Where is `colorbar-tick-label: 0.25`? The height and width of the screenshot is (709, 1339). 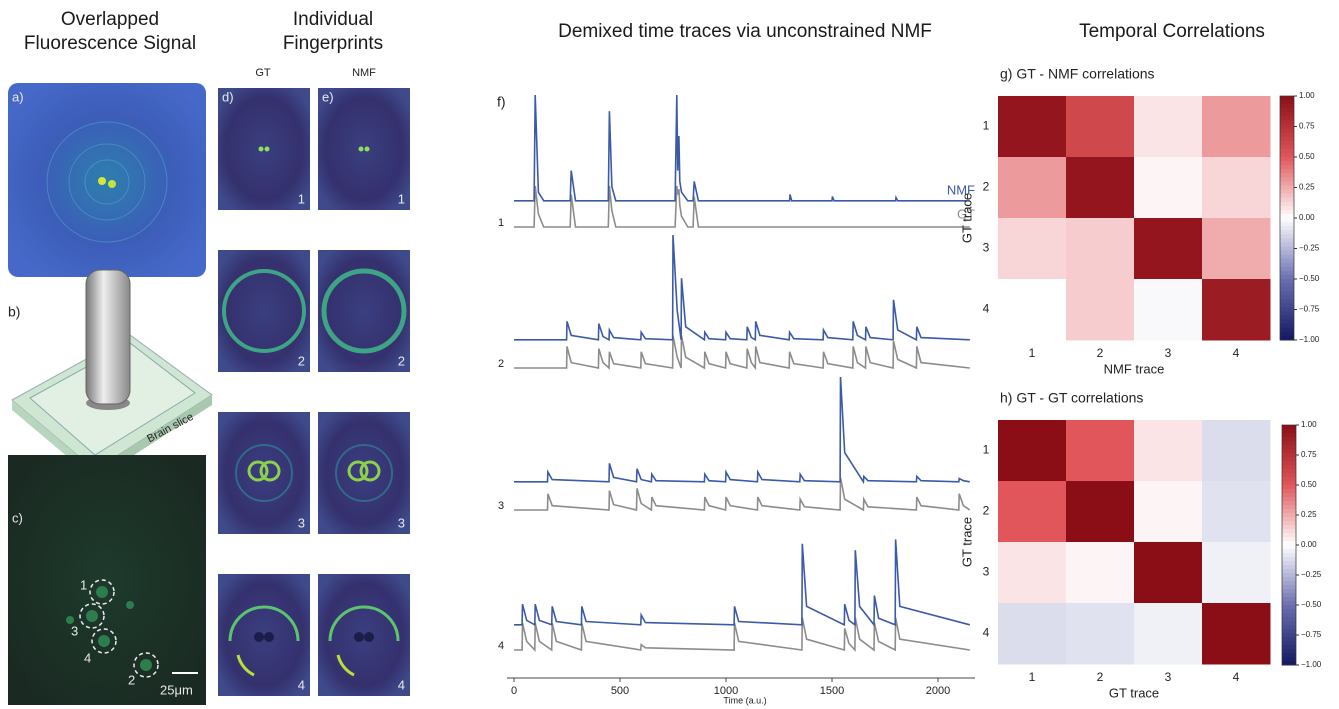 colorbar-tick-label: 0.25 is located at coordinates (1309, 514).